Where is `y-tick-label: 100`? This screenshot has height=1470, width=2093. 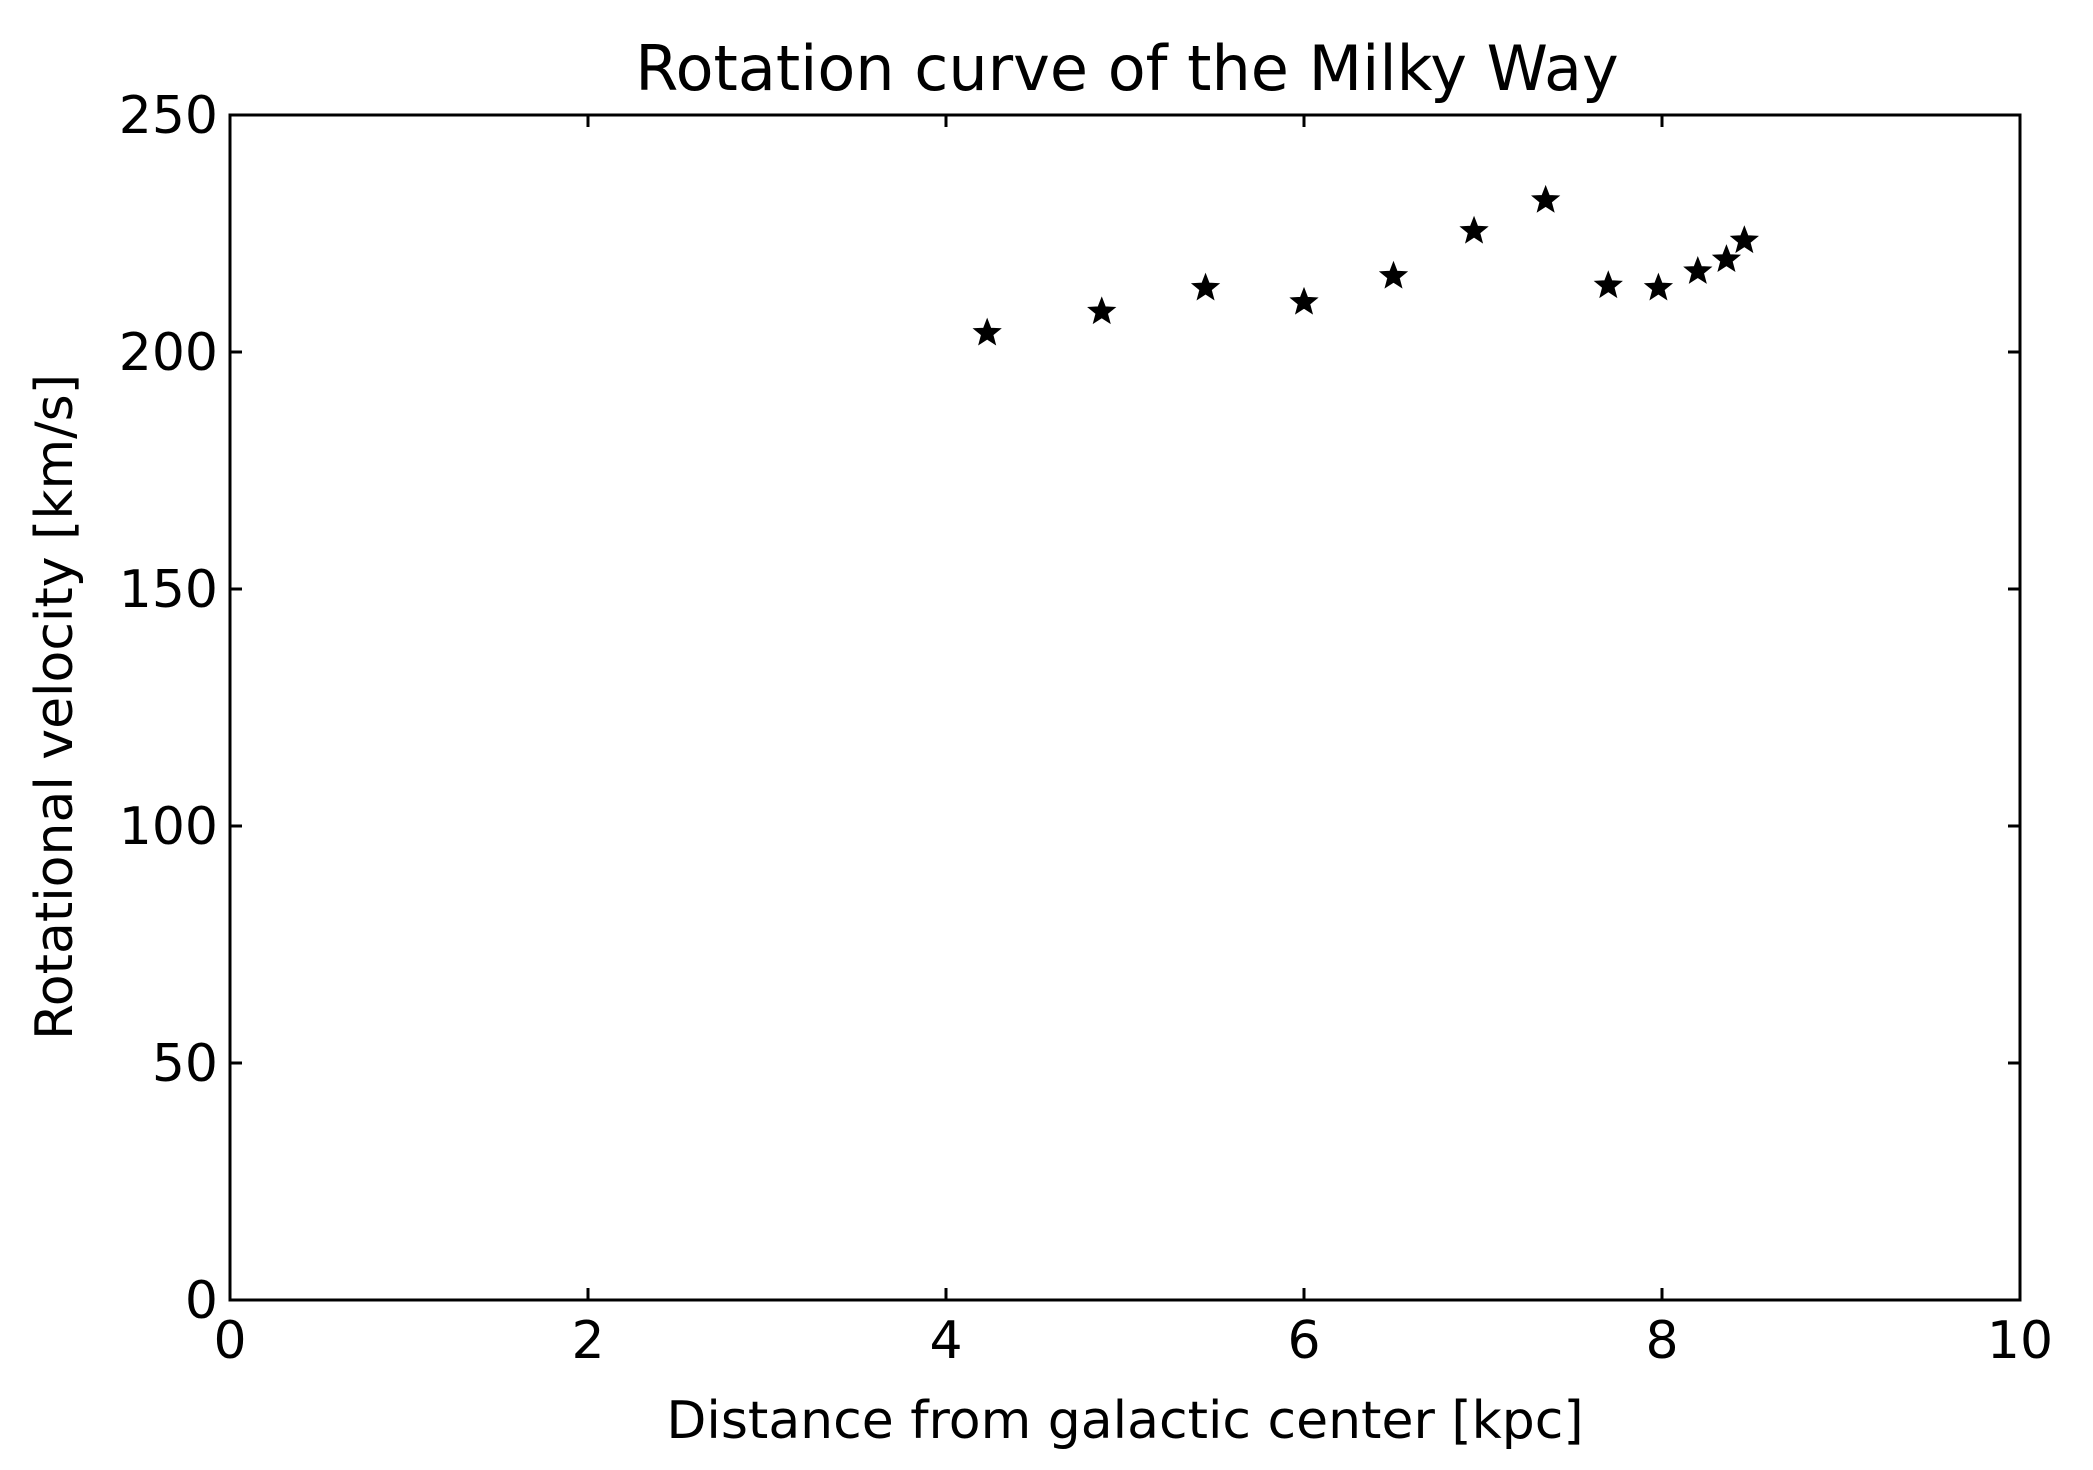
y-tick-label: 100 is located at coordinates (168, 827).